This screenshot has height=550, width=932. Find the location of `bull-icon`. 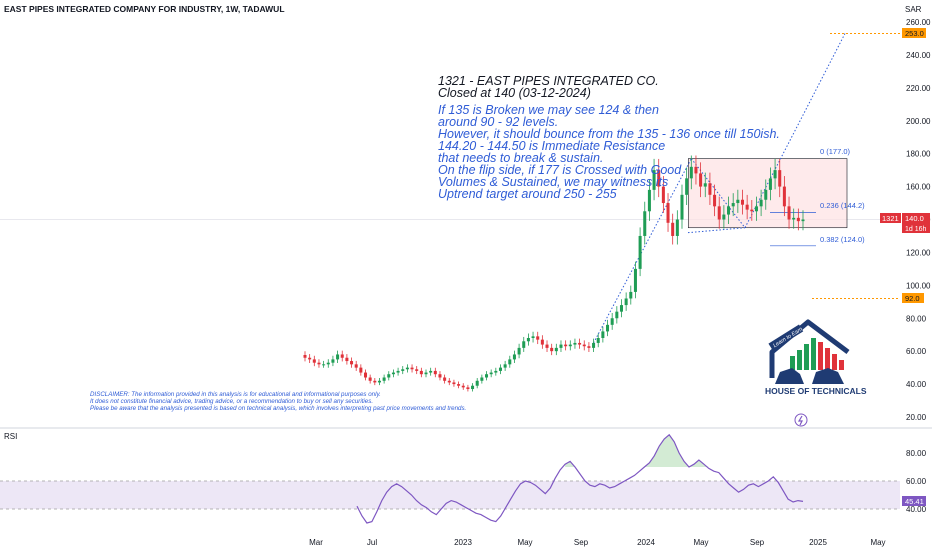

bull-icon is located at coordinates (789, 376).